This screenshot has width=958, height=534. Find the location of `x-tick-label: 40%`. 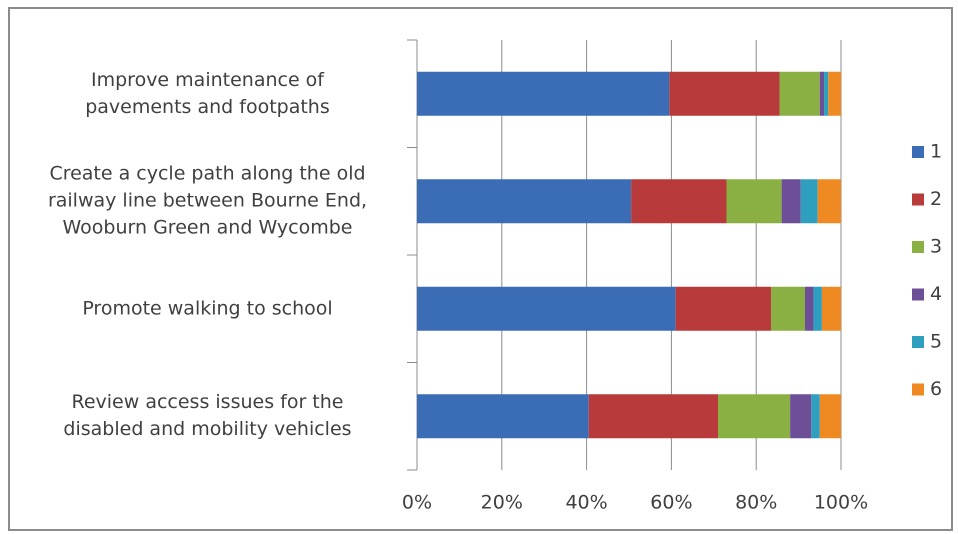

x-tick-label: 40% is located at coordinates (586, 503).